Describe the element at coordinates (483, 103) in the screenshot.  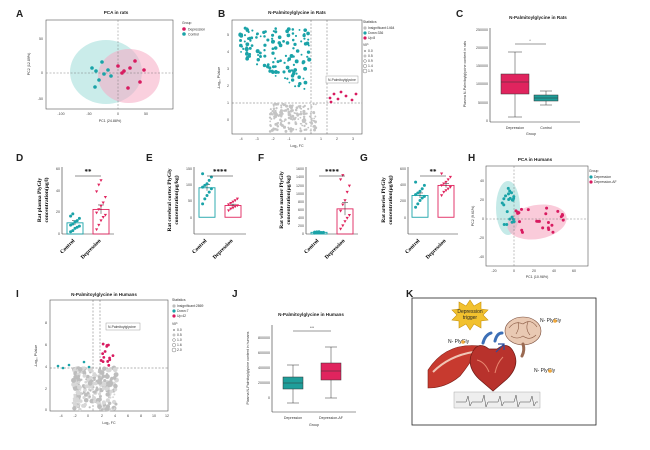
I see `panel-c-ytick: 50000` at that location.